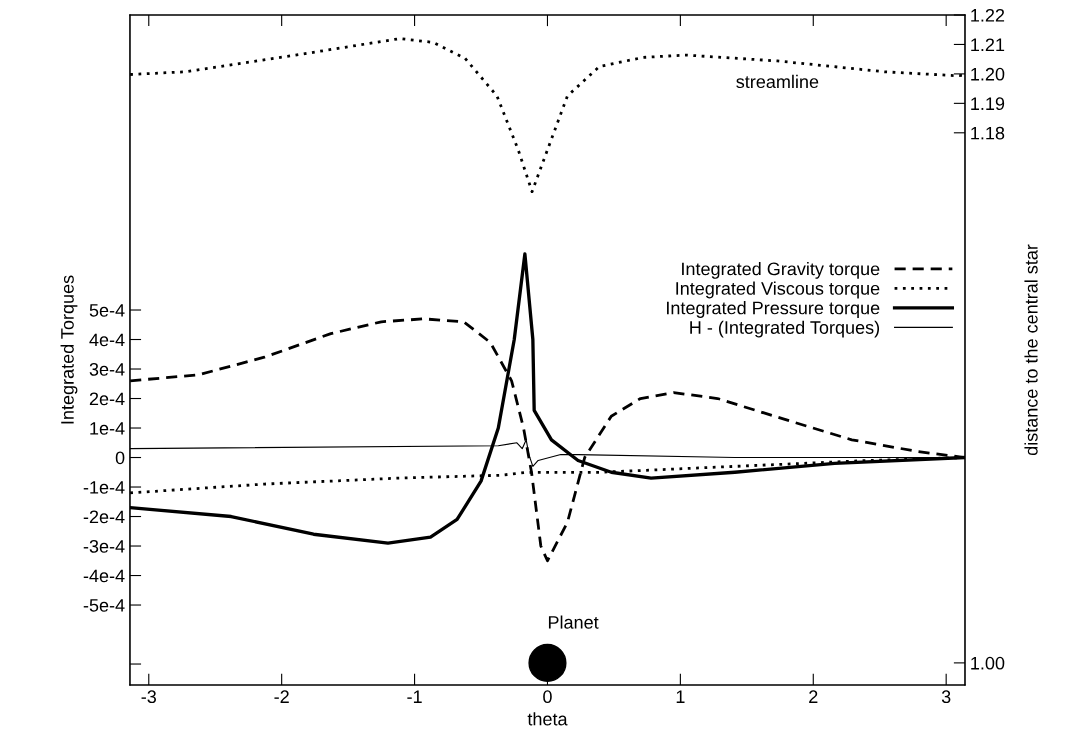 The height and width of the screenshot is (750, 1074). Describe the element at coordinates (107, 369) in the screenshot. I see `y-tick-label: 3e-4` at that location.